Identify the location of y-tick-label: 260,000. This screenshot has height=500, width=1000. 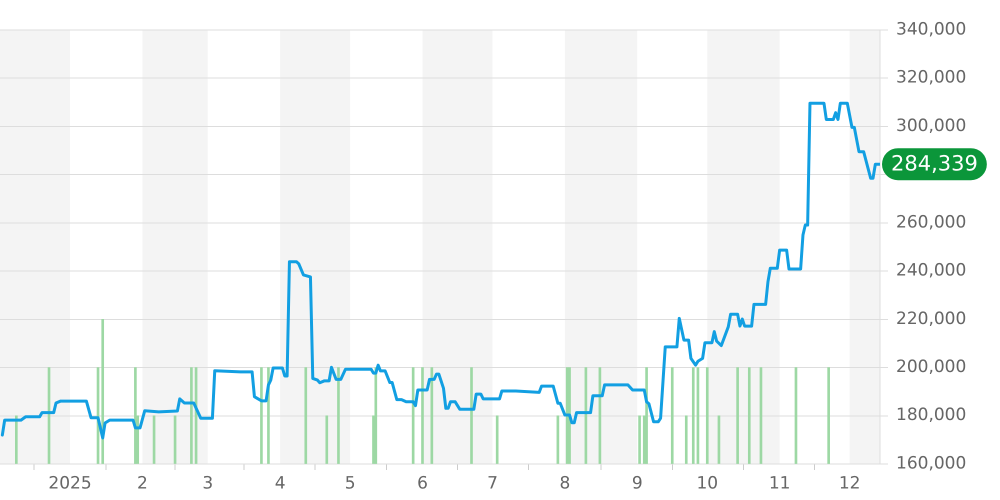
(931, 222).